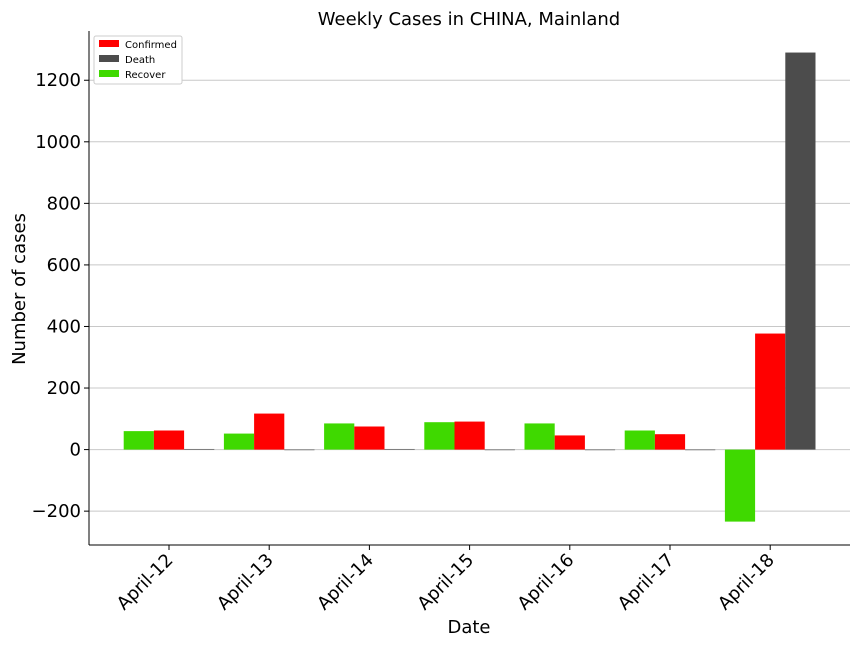 The width and height of the screenshot is (864, 648). Describe the element at coordinates (58, 142) in the screenshot. I see `y-tick-label: 1000` at that location.